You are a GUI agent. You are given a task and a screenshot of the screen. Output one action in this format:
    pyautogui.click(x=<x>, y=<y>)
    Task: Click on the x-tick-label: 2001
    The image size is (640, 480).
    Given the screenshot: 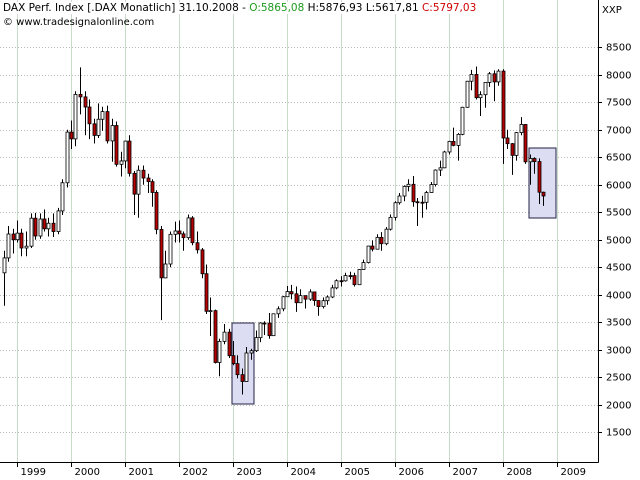 What is the action you would take?
    pyautogui.click(x=141, y=472)
    